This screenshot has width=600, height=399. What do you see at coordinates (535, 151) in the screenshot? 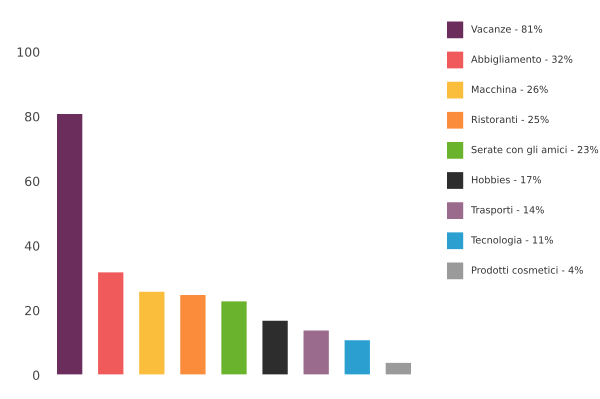
I see `text: Serate con gli amici - 23%` at bounding box center [535, 151].